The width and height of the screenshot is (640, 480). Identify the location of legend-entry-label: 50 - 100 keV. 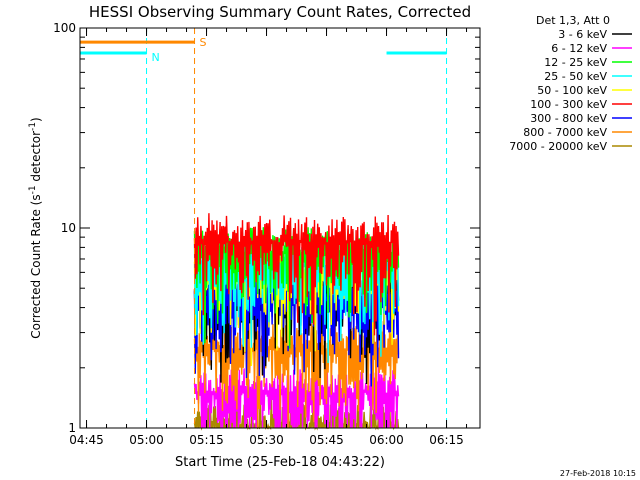
(572, 90).